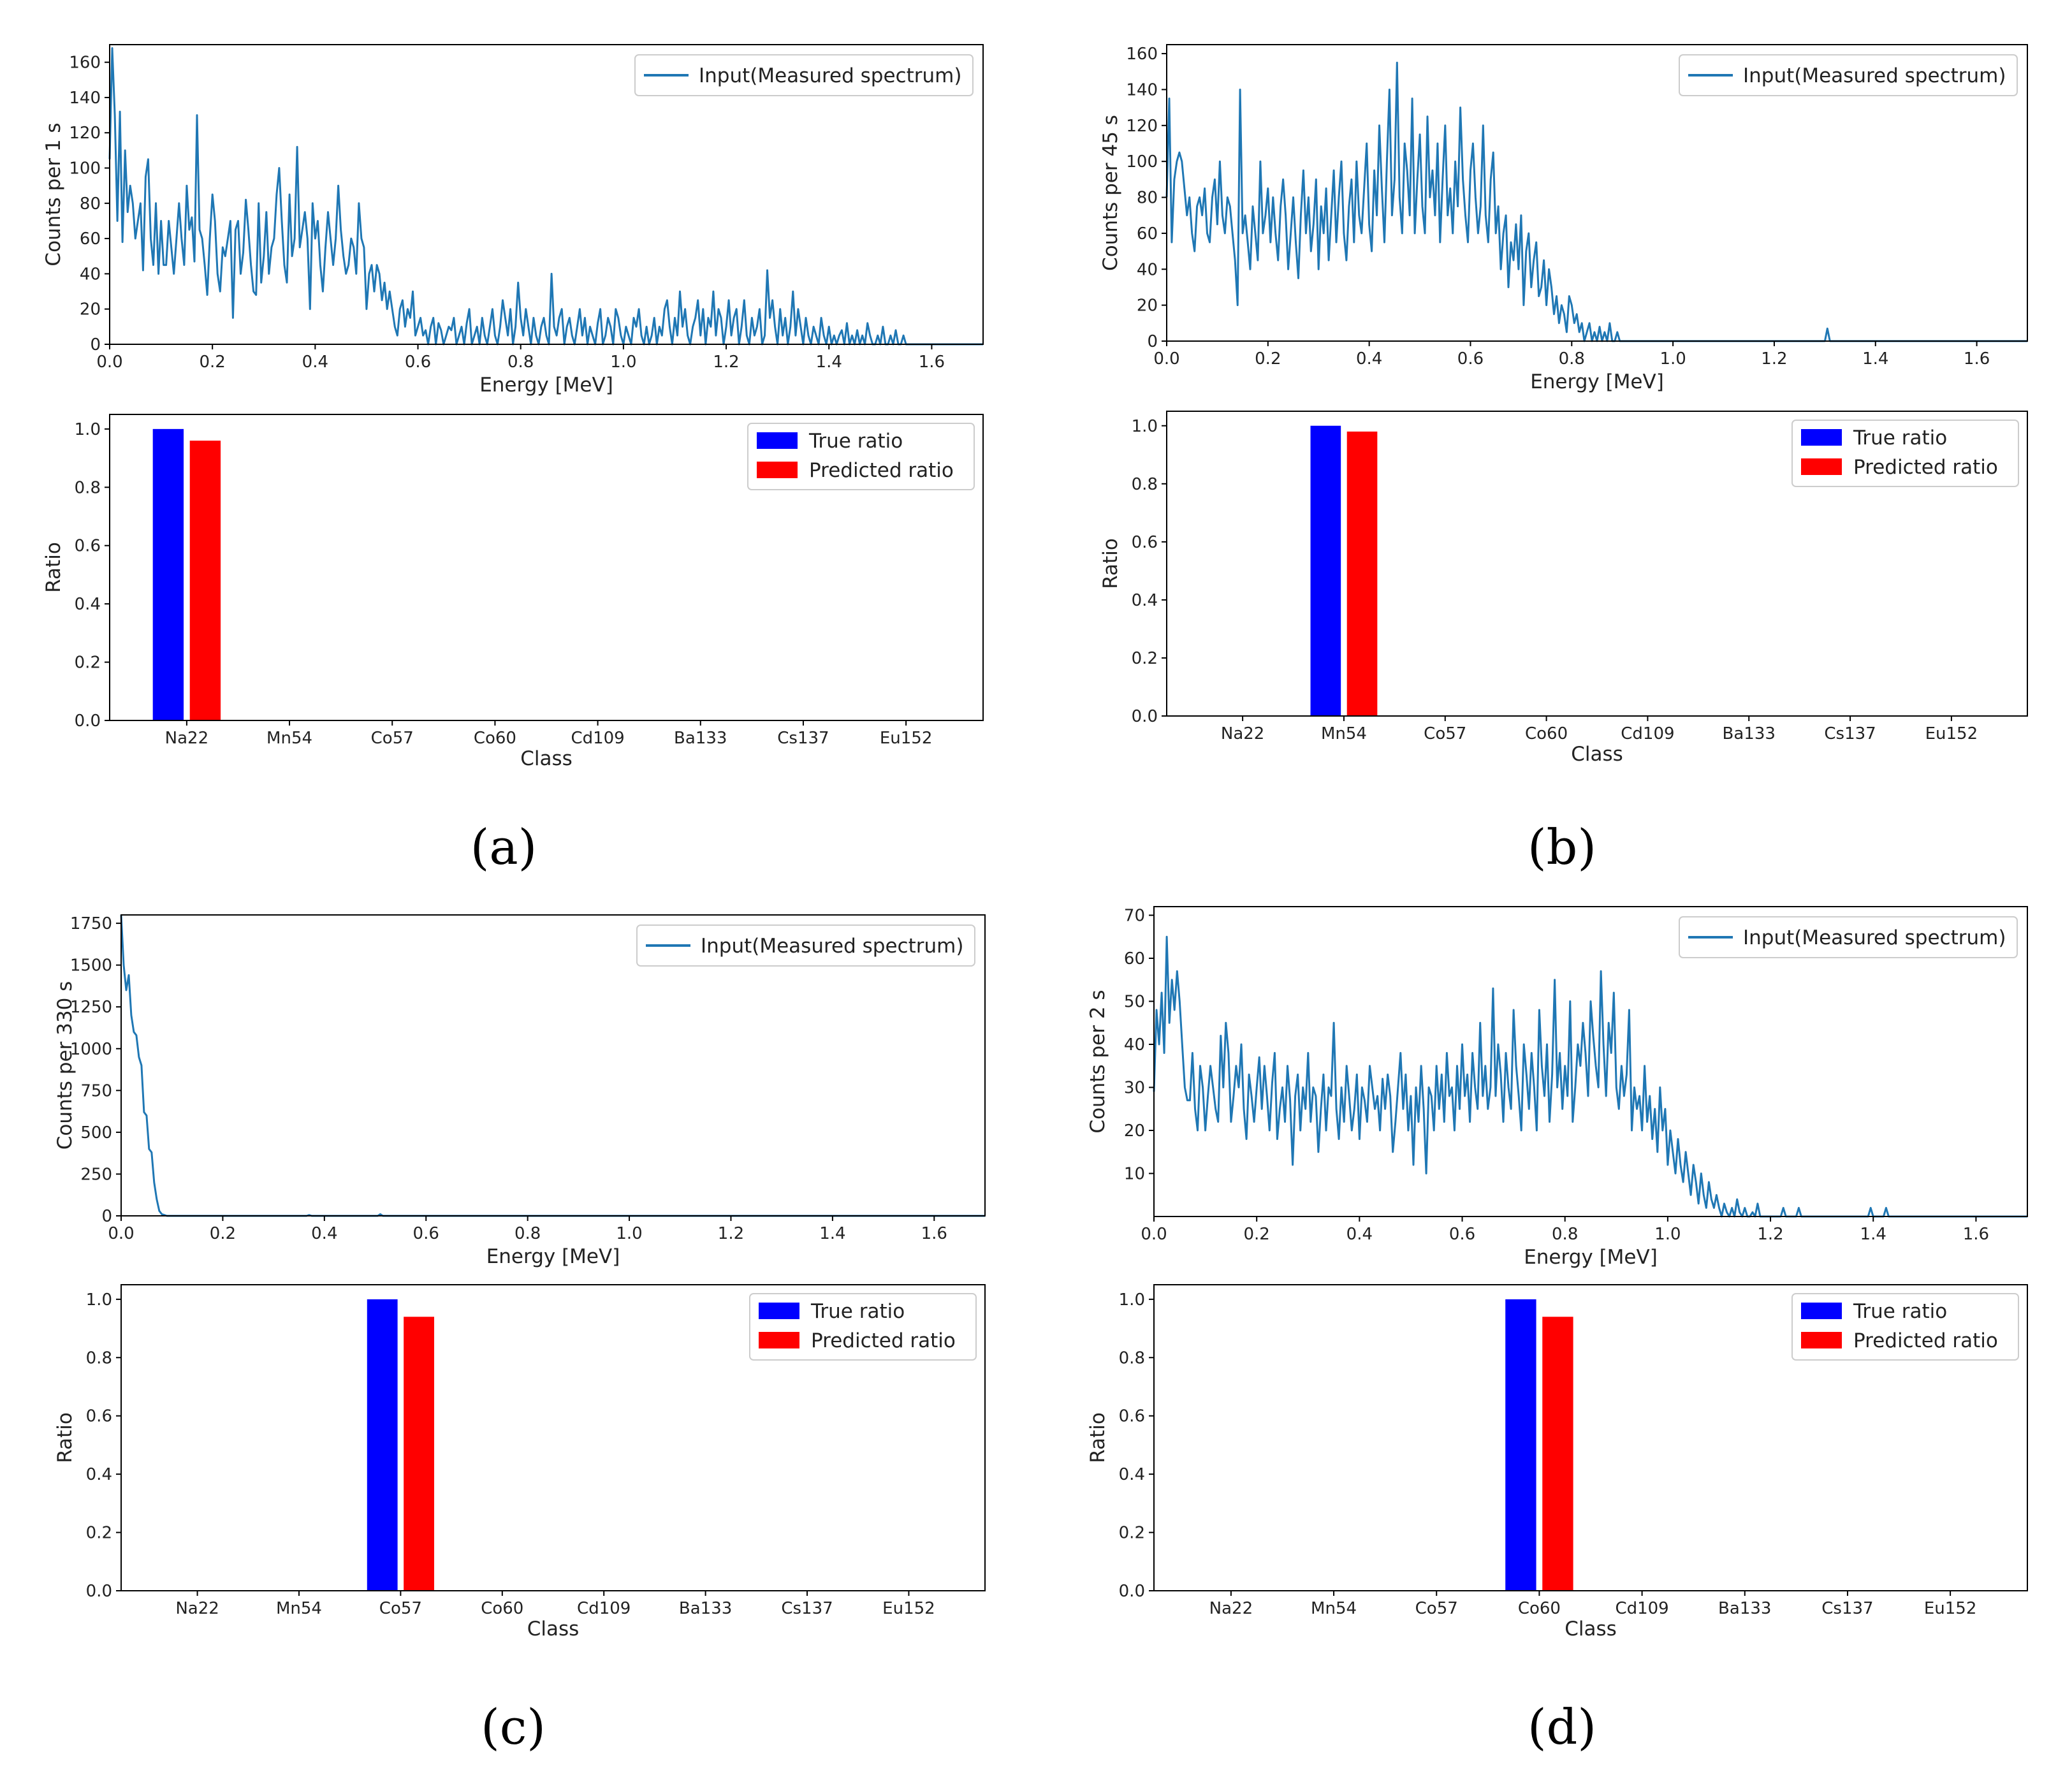  Describe the element at coordinates (1436, 1608) in the screenshot. I see `category-label: Co57` at that location.